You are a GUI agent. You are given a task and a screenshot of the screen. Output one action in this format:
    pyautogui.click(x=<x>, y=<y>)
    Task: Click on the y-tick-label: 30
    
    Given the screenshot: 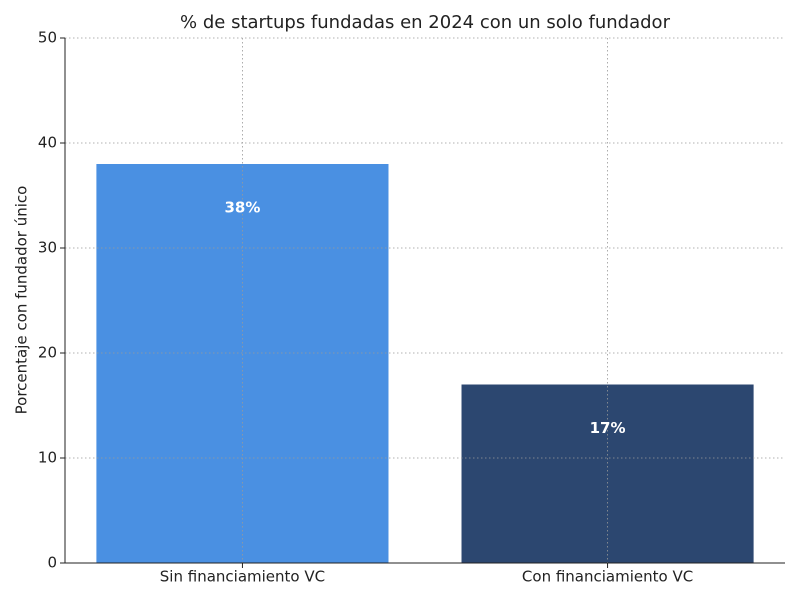 What is the action you would take?
    pyautogui.click(x=47, y=248)
    